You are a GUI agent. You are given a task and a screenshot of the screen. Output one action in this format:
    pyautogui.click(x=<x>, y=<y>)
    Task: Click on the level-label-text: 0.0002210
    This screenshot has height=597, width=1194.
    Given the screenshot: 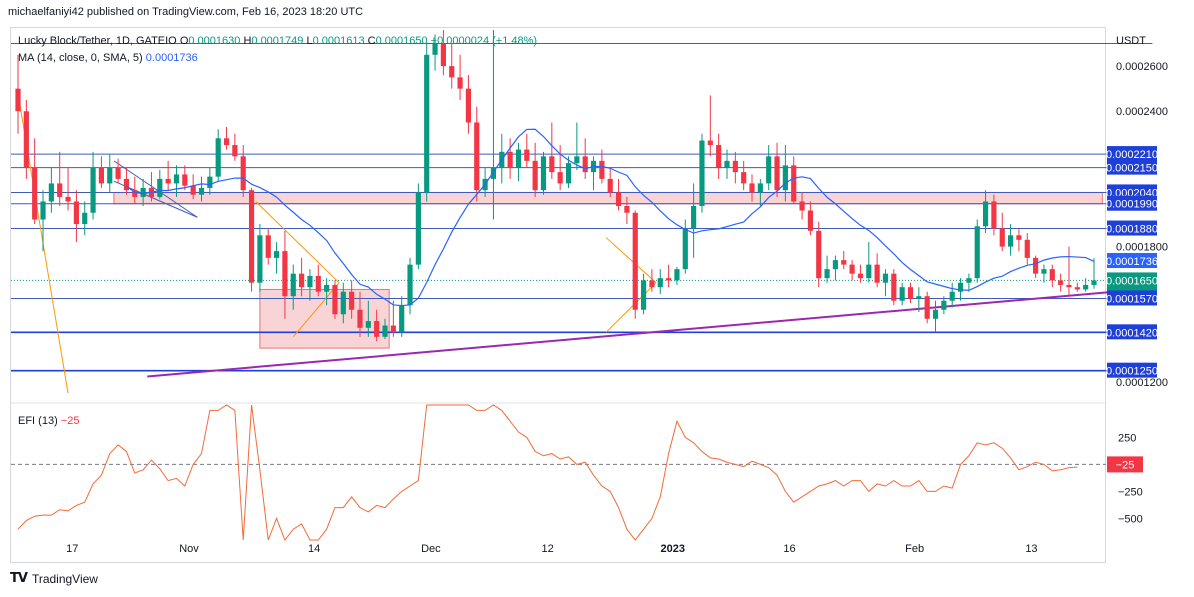 What is the action you would take?
    pyautogui.click(x=1132, y=155)
    